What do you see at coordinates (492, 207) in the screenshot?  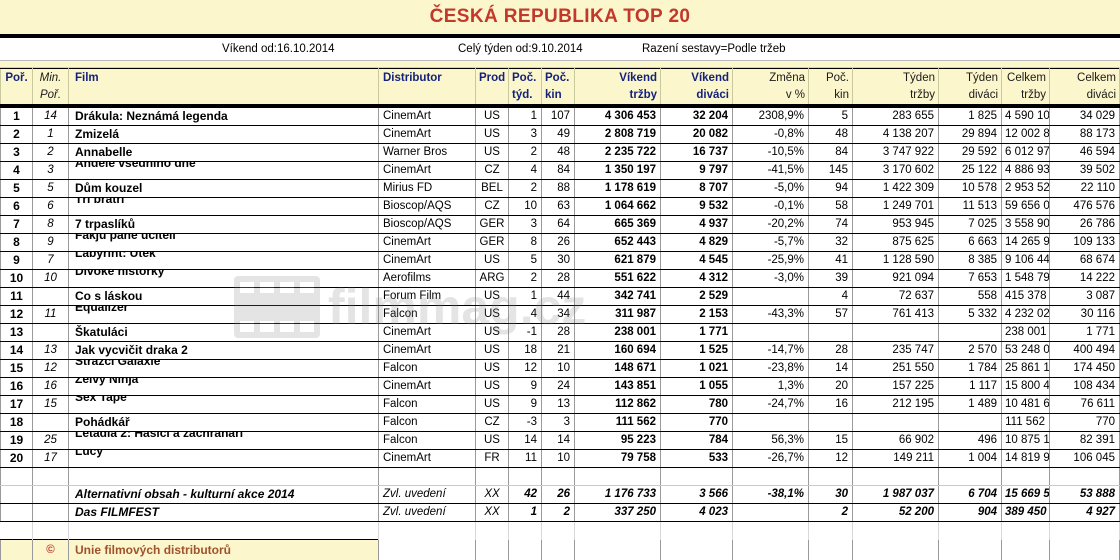 I see `cell-production-country: CZ` at bounding box center [492, 207].